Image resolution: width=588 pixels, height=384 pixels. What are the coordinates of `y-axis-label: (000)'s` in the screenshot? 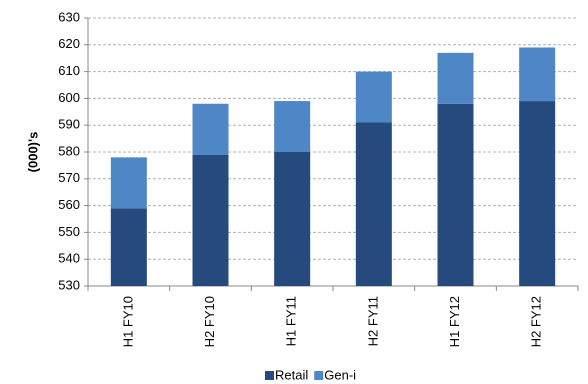 It's located at (32, 152).